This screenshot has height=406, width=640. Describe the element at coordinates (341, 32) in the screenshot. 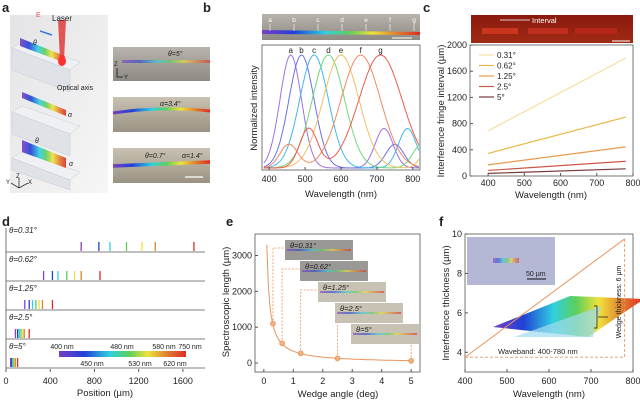

I see `spectrum-strip-band` at that location.